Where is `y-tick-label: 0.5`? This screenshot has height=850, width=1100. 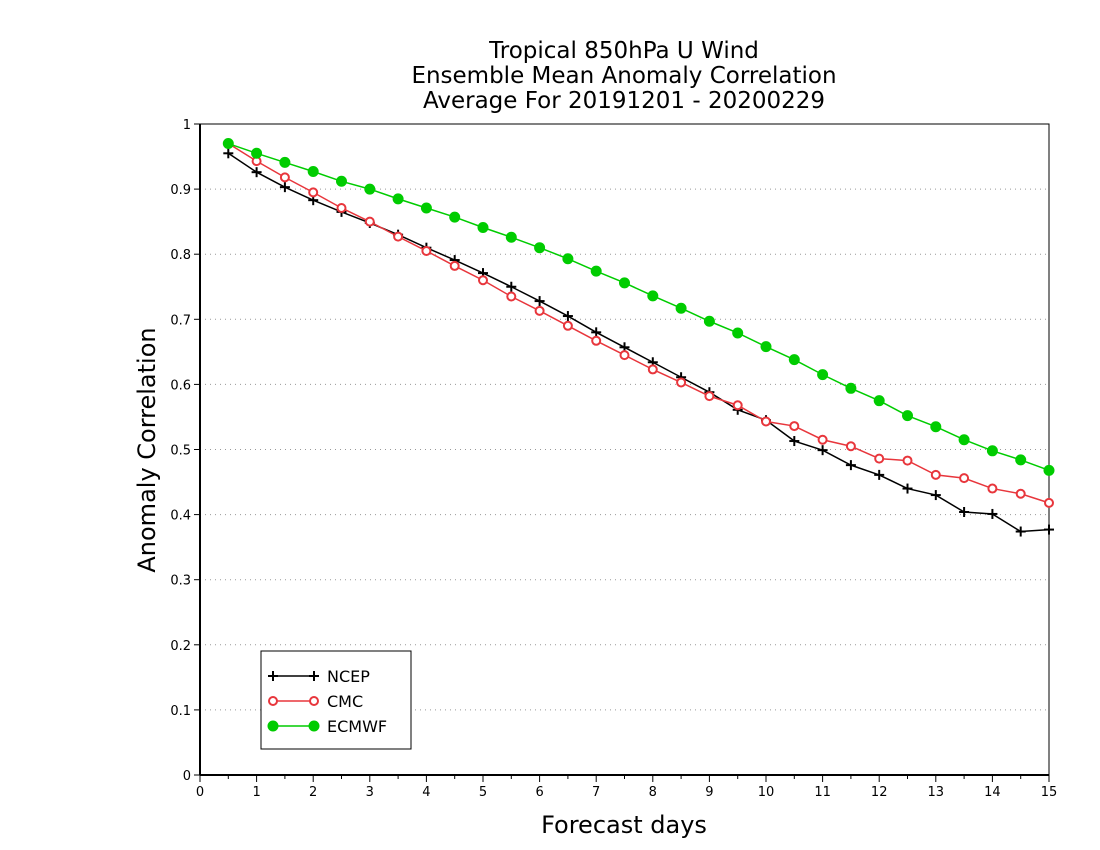
y-tick-label: 0.5 is located at coordinates (180, 451).